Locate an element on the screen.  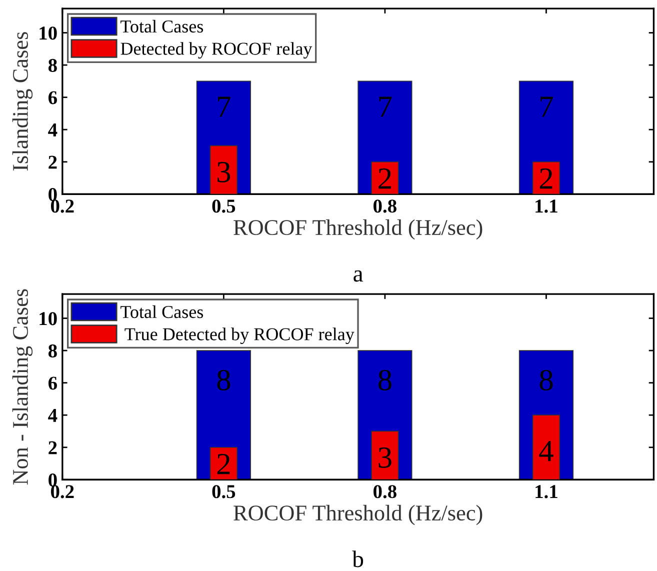
y-axis-title: Islanding Cases is located at coordinates (22, 101).